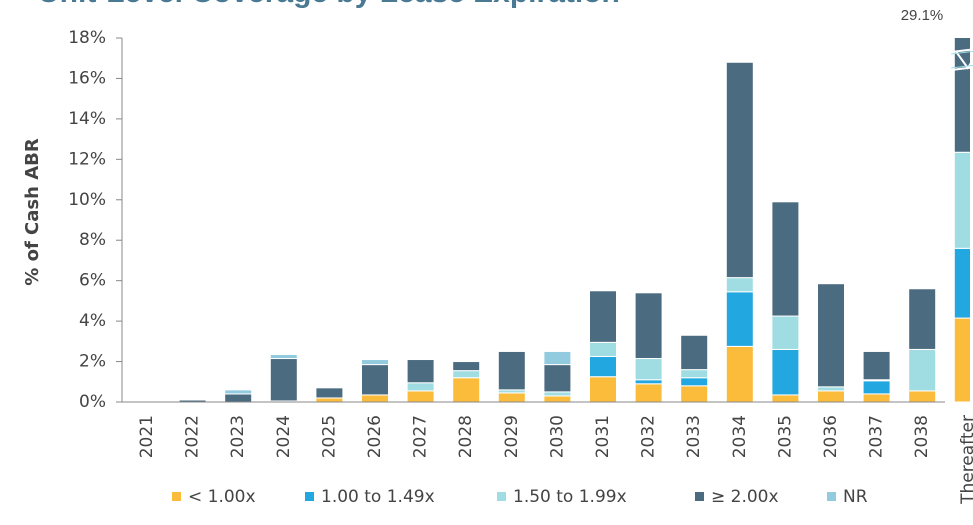 The width and height of the screenshot is (973, 525). What do you see at coordinates (740, 436) in the screenshot?
I see `x-tick-label: 2034` at bounding box center [740, 436].